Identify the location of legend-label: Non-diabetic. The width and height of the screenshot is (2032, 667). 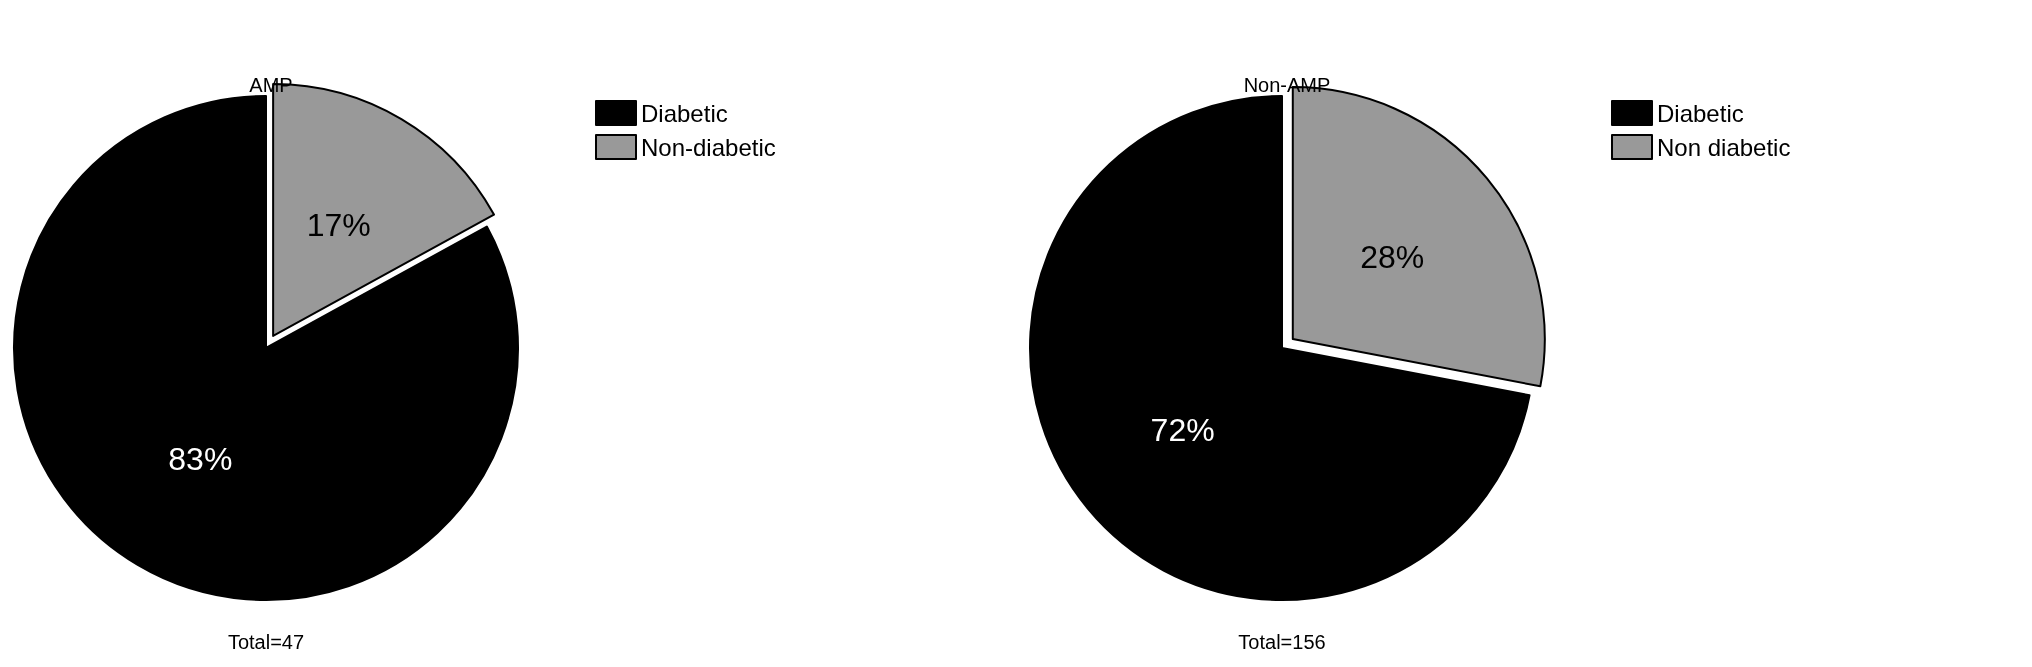
(708, 147).